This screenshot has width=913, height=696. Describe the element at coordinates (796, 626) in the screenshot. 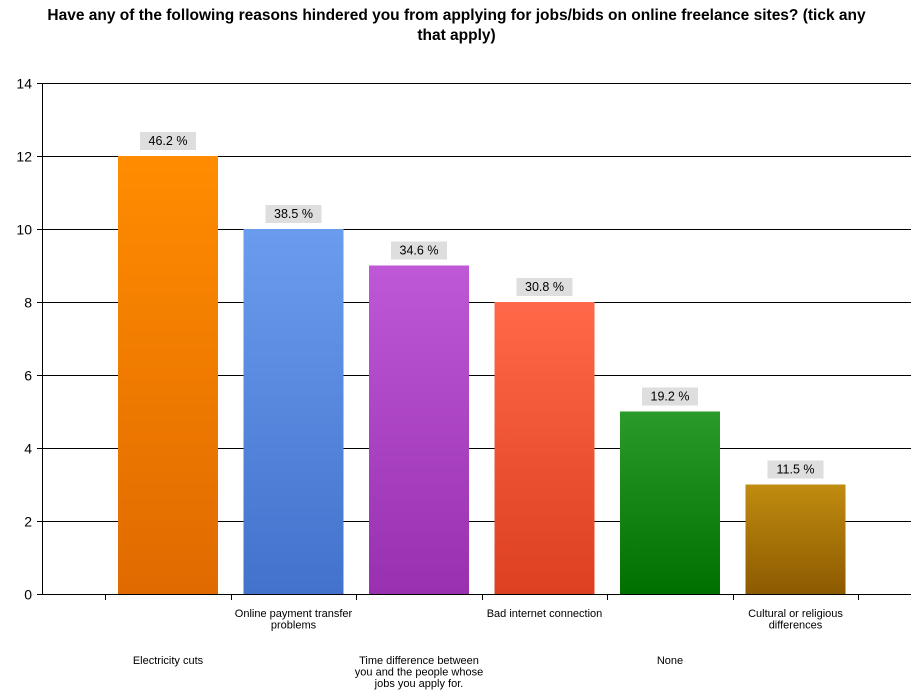

I see `x-category-label: differences` at that location.